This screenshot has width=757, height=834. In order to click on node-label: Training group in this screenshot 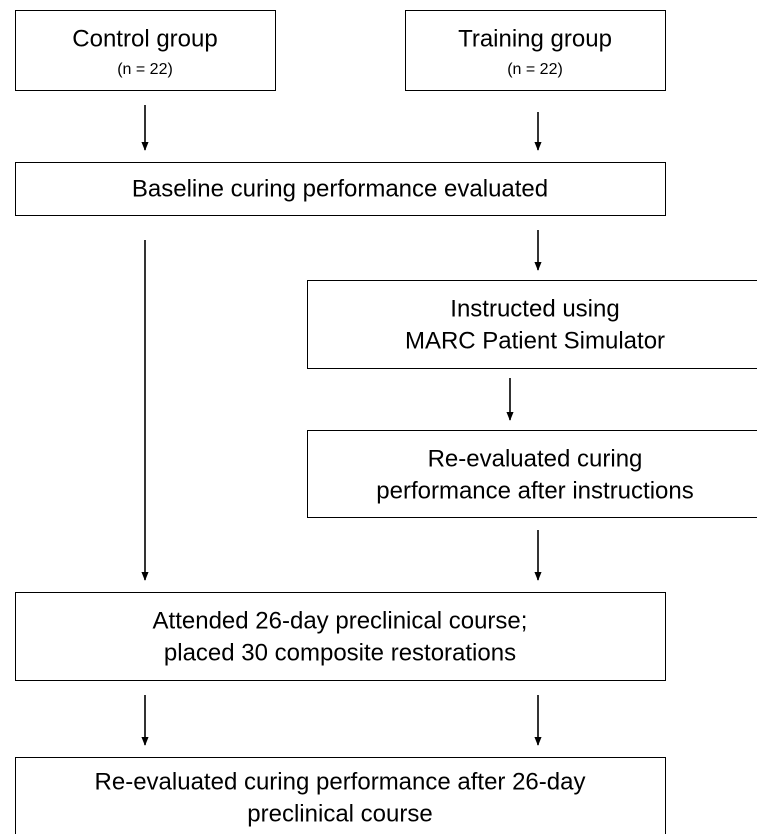, I will do `click(535, 38)`.